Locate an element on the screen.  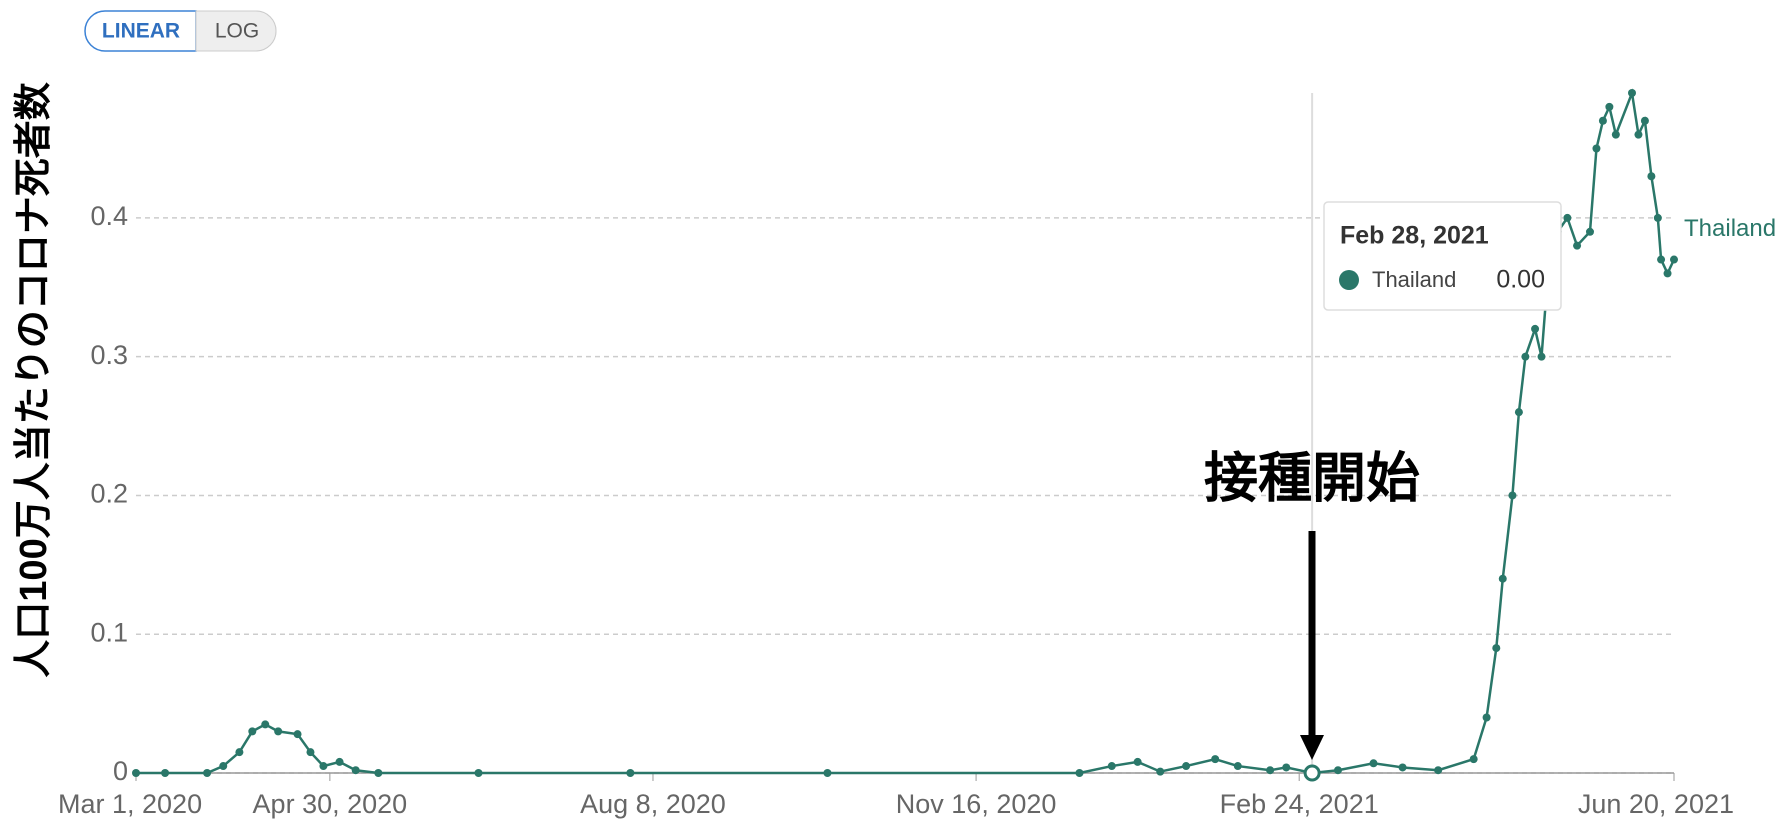
x-tick-label: Feb 24, 2021 is located at coordinates (1299, 804).